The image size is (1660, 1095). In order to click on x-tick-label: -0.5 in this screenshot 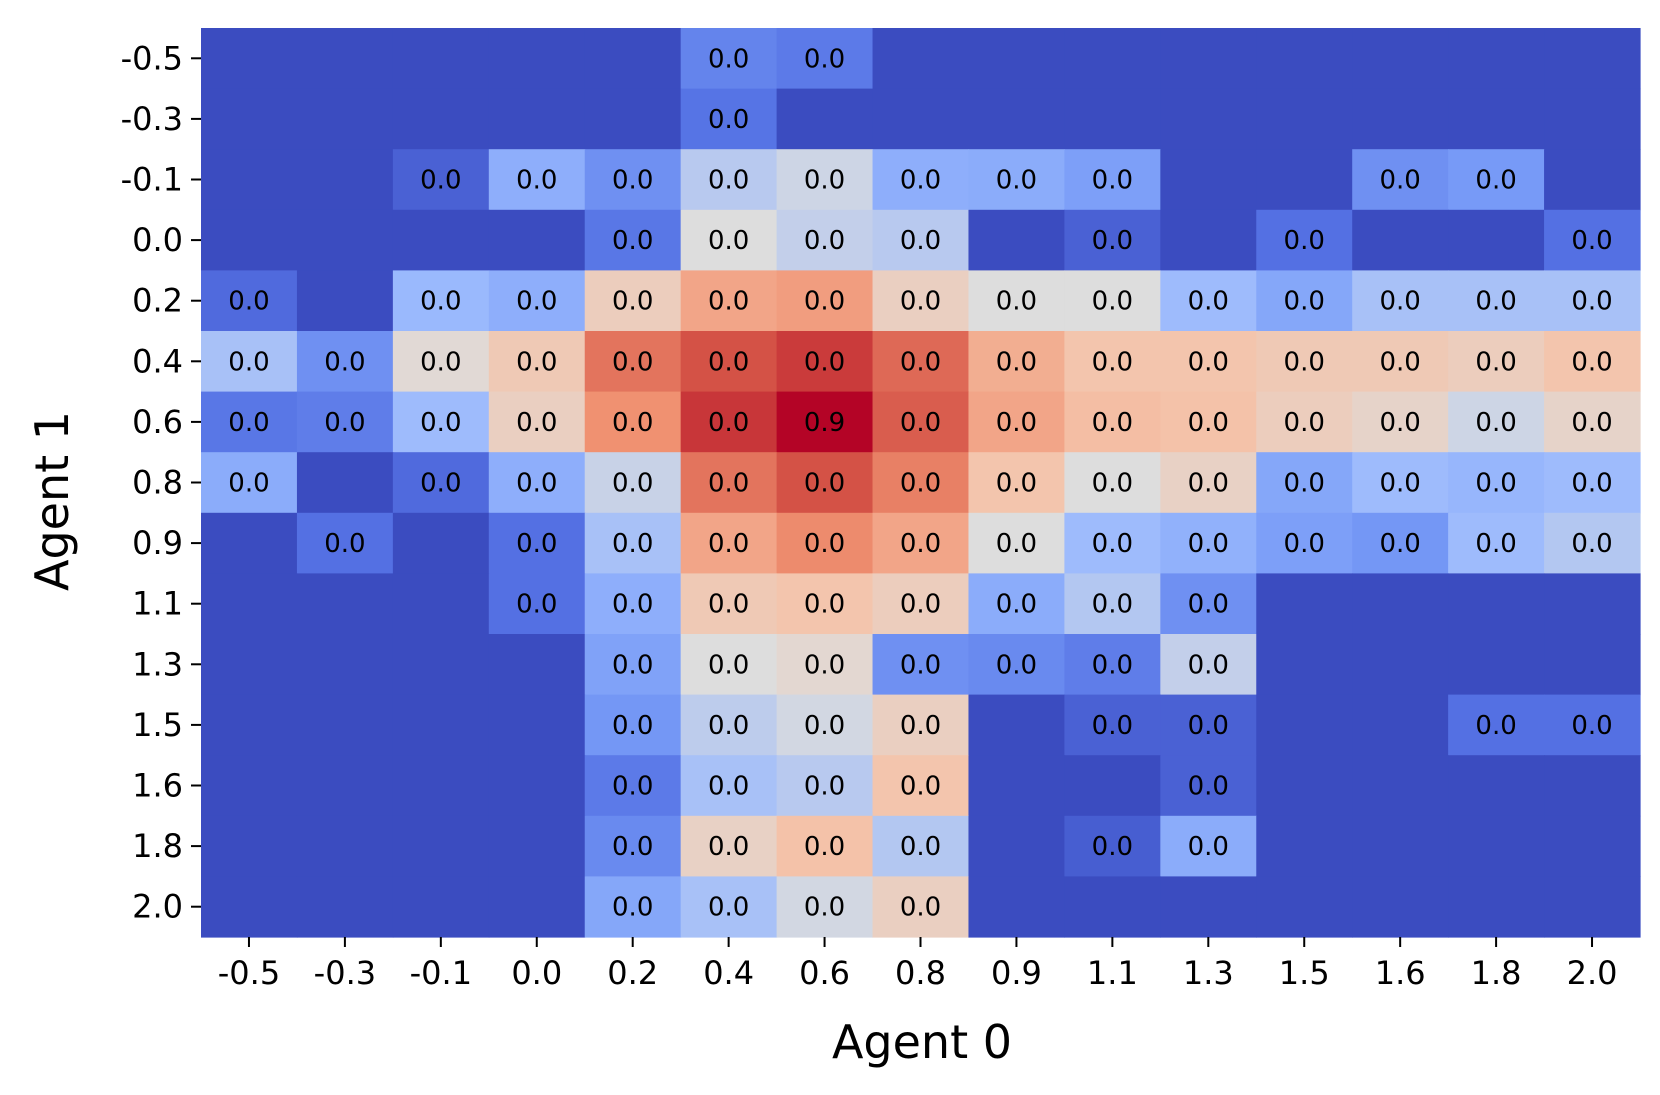, I will do `click(249, 973)`.